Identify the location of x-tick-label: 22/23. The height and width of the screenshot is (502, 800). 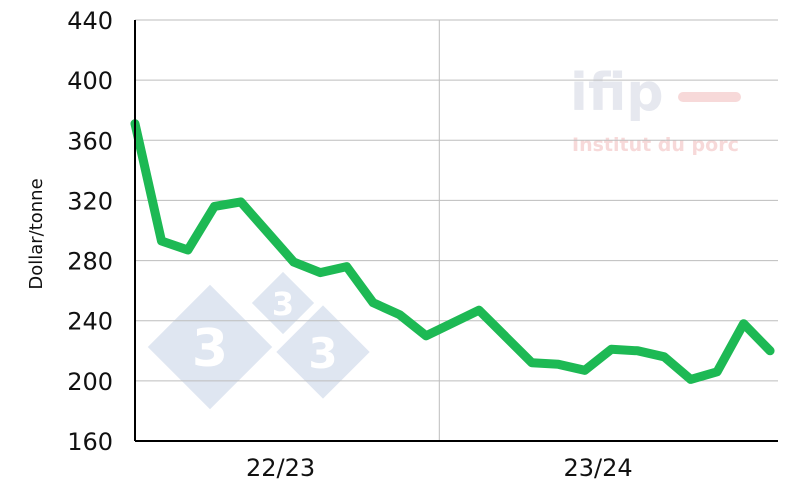
(280, 468).